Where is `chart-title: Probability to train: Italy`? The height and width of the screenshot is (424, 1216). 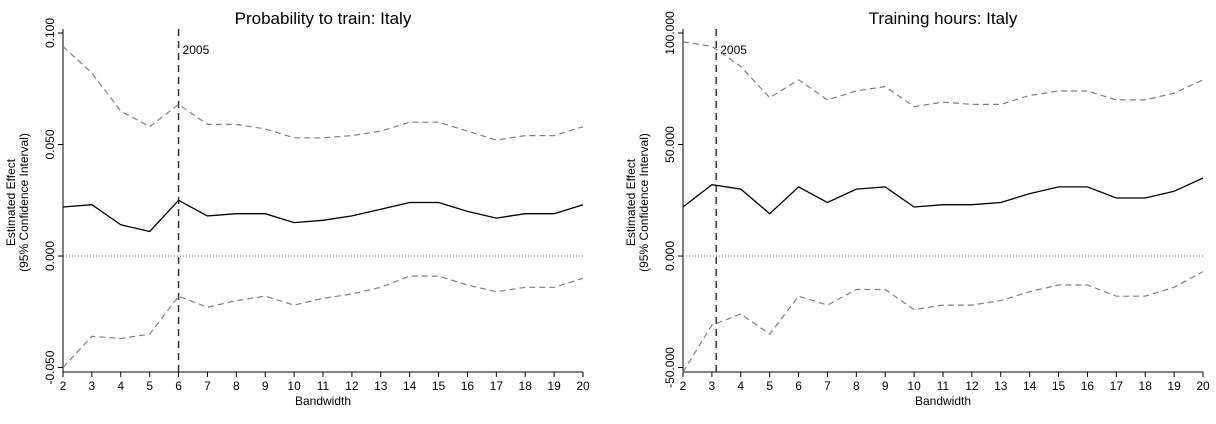 chart-title: Probability to train: Italy is located at coordinates (323, 18).